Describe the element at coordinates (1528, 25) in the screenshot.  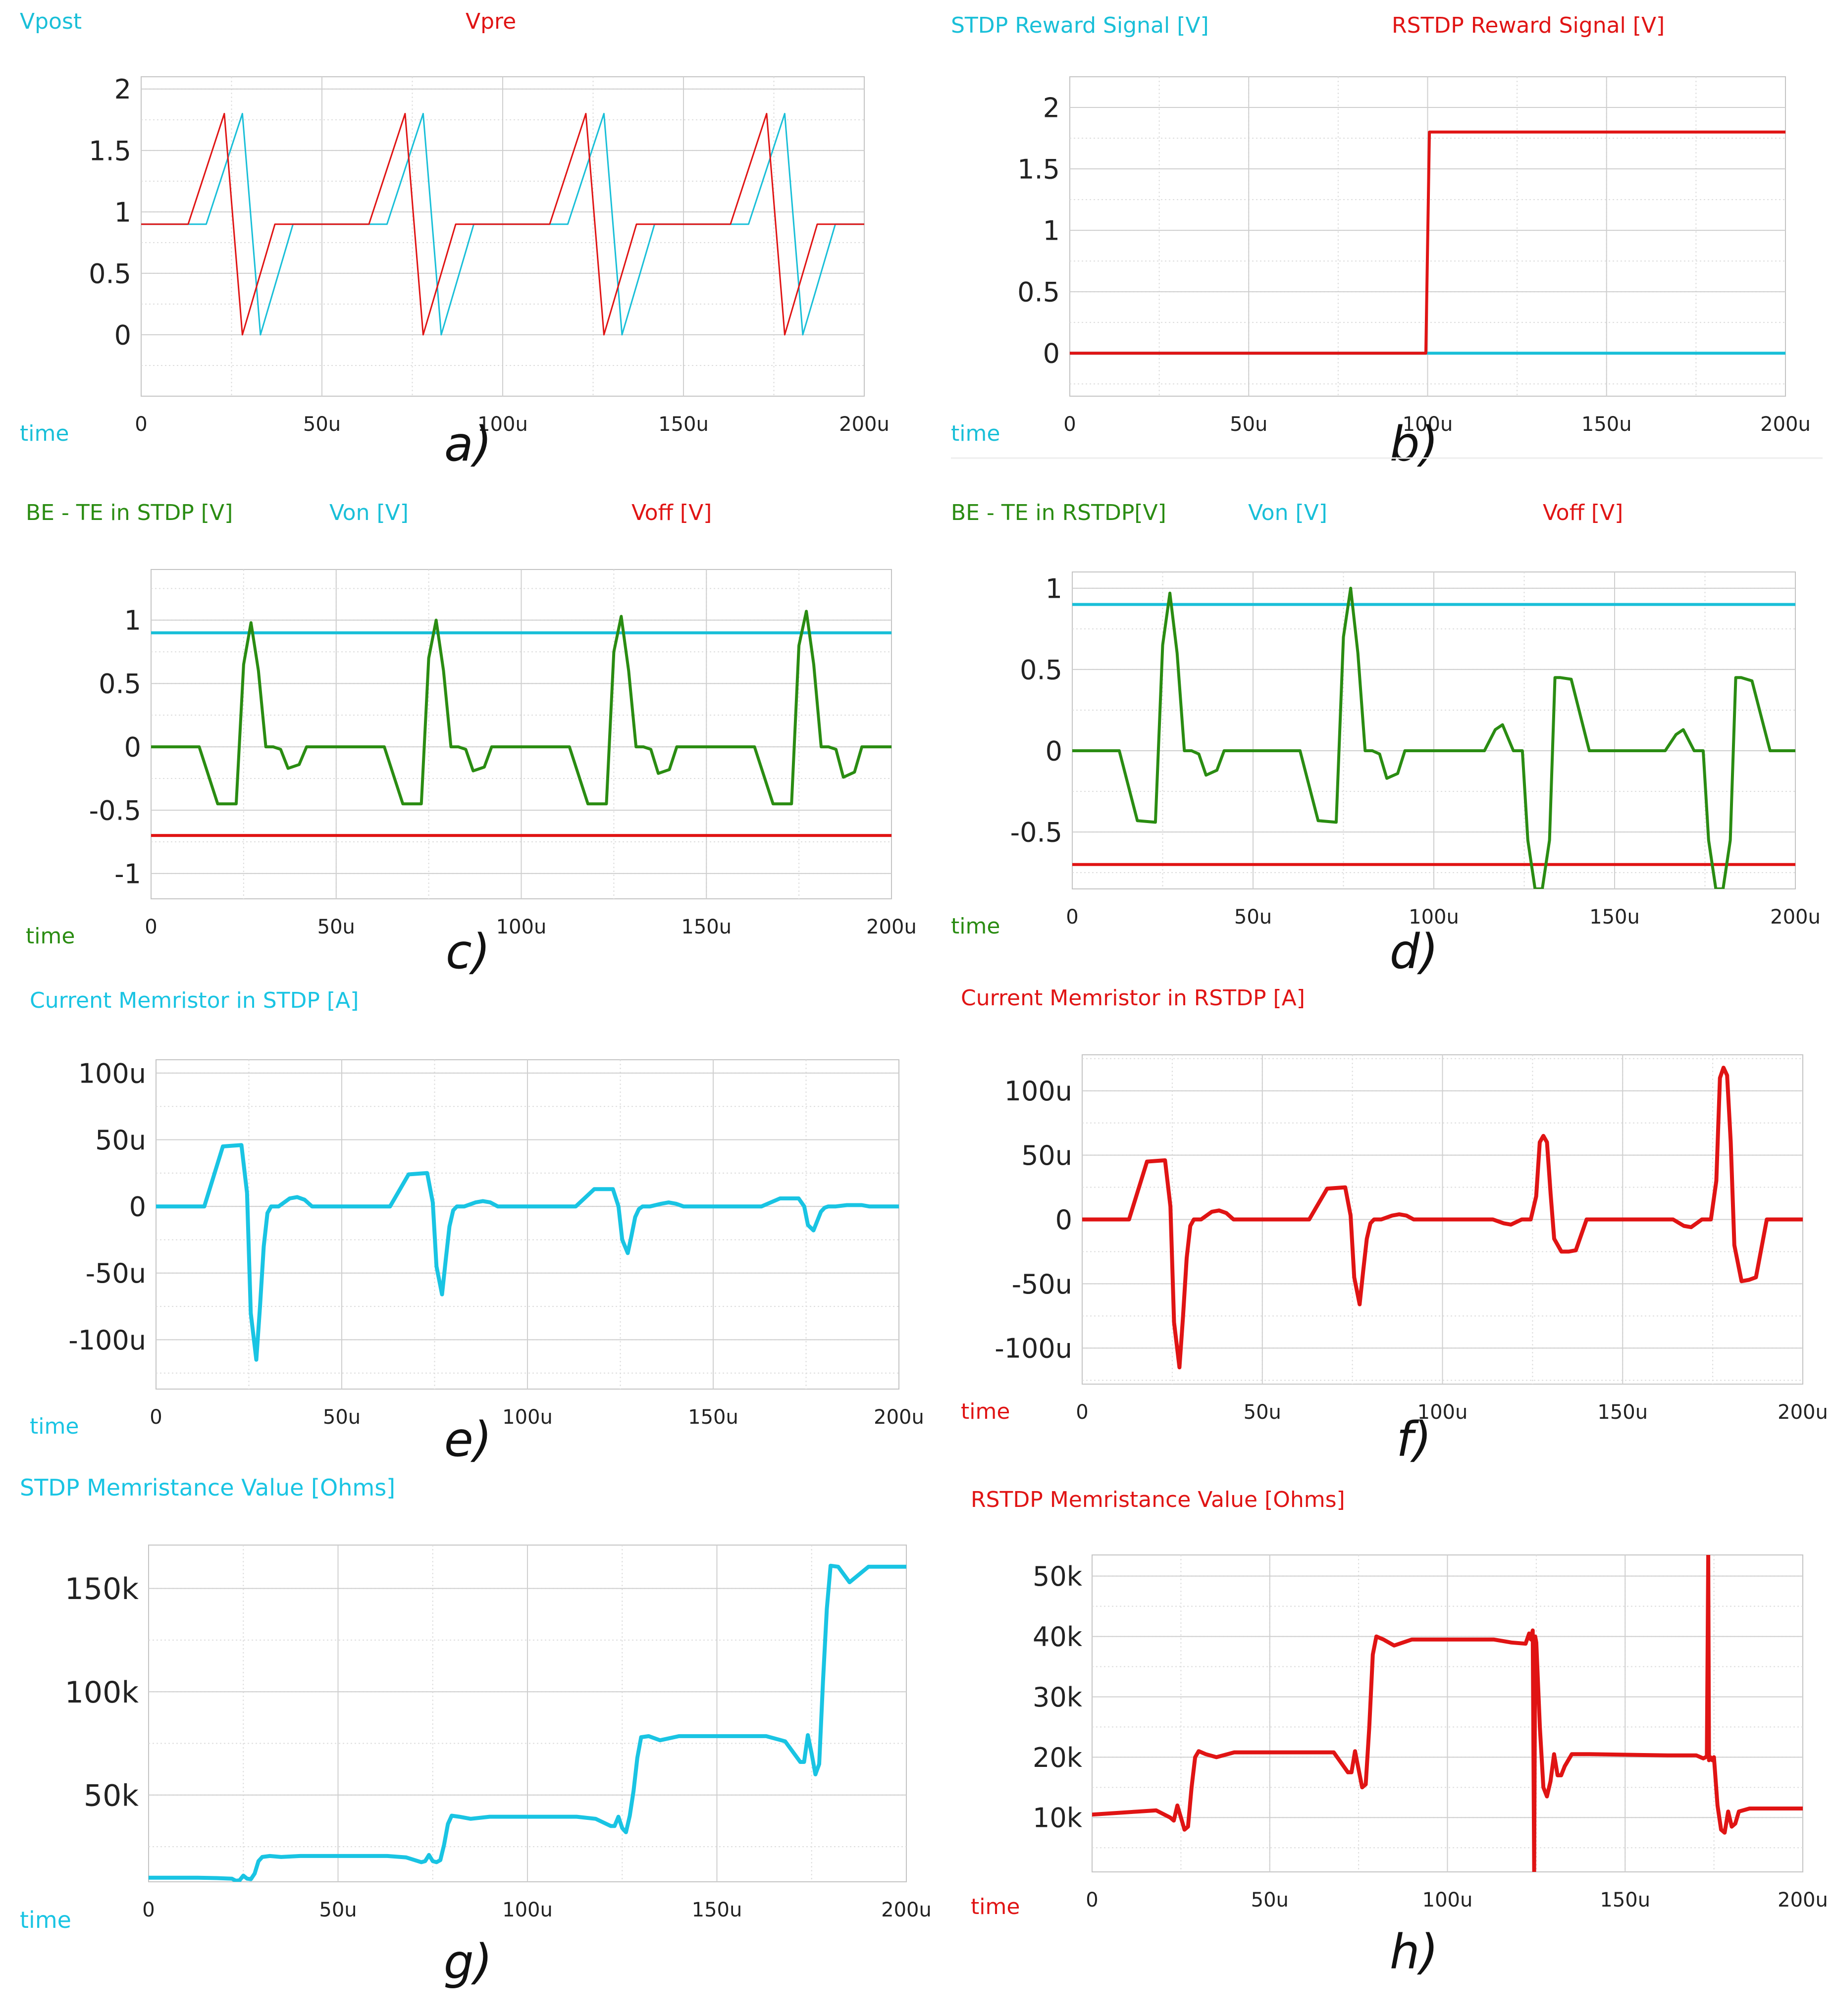
I see `legend-entry: RSTDP Reward Signal [V]` at that location.